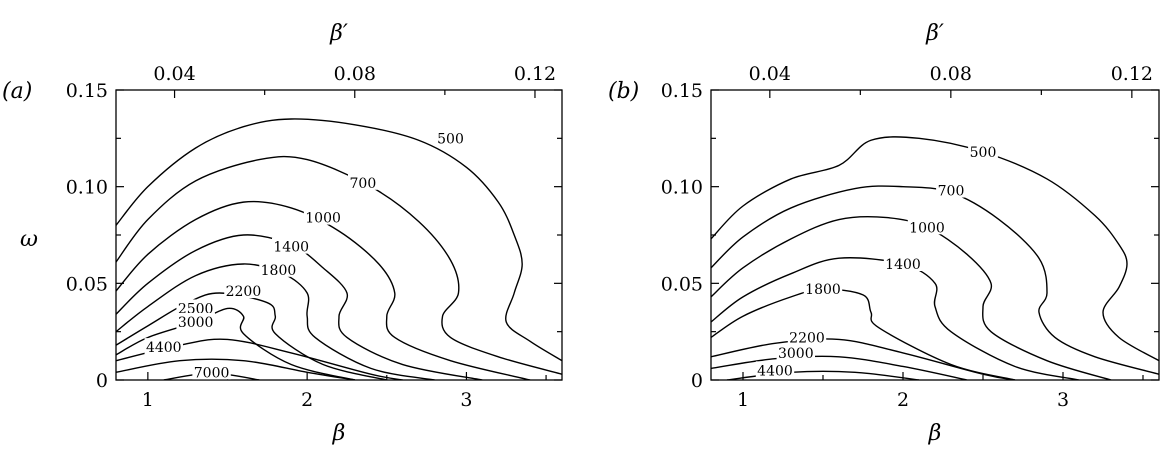 This screenshot has width=1161, height=449. Describe the element at coordinates (17, 91) in the screenshot. I see `panel-label: (a)` at that location.